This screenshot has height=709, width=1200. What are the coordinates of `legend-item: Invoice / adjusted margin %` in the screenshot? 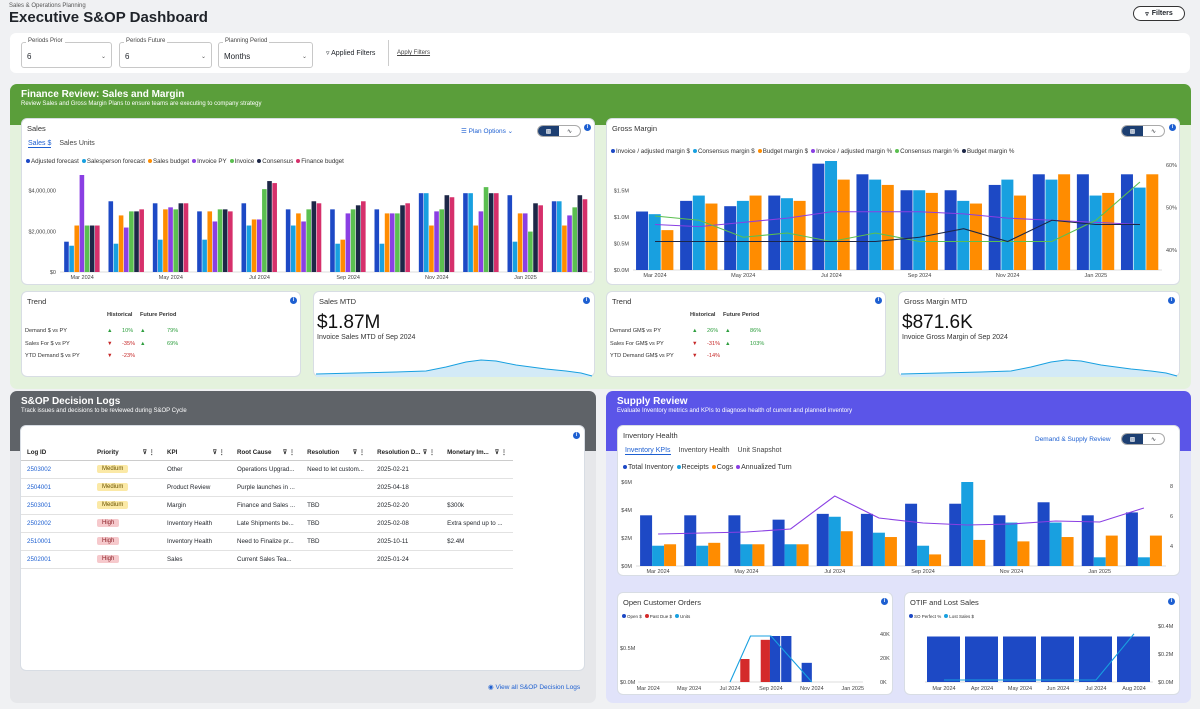 It's located at (850, 151).